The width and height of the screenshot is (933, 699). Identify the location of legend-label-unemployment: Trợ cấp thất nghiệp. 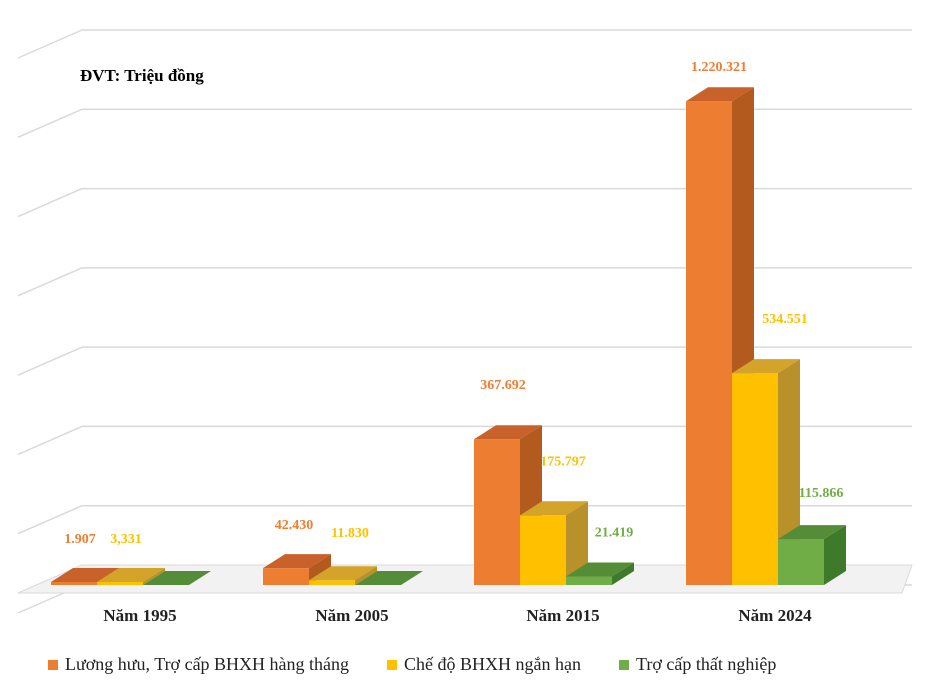
(706, 664).